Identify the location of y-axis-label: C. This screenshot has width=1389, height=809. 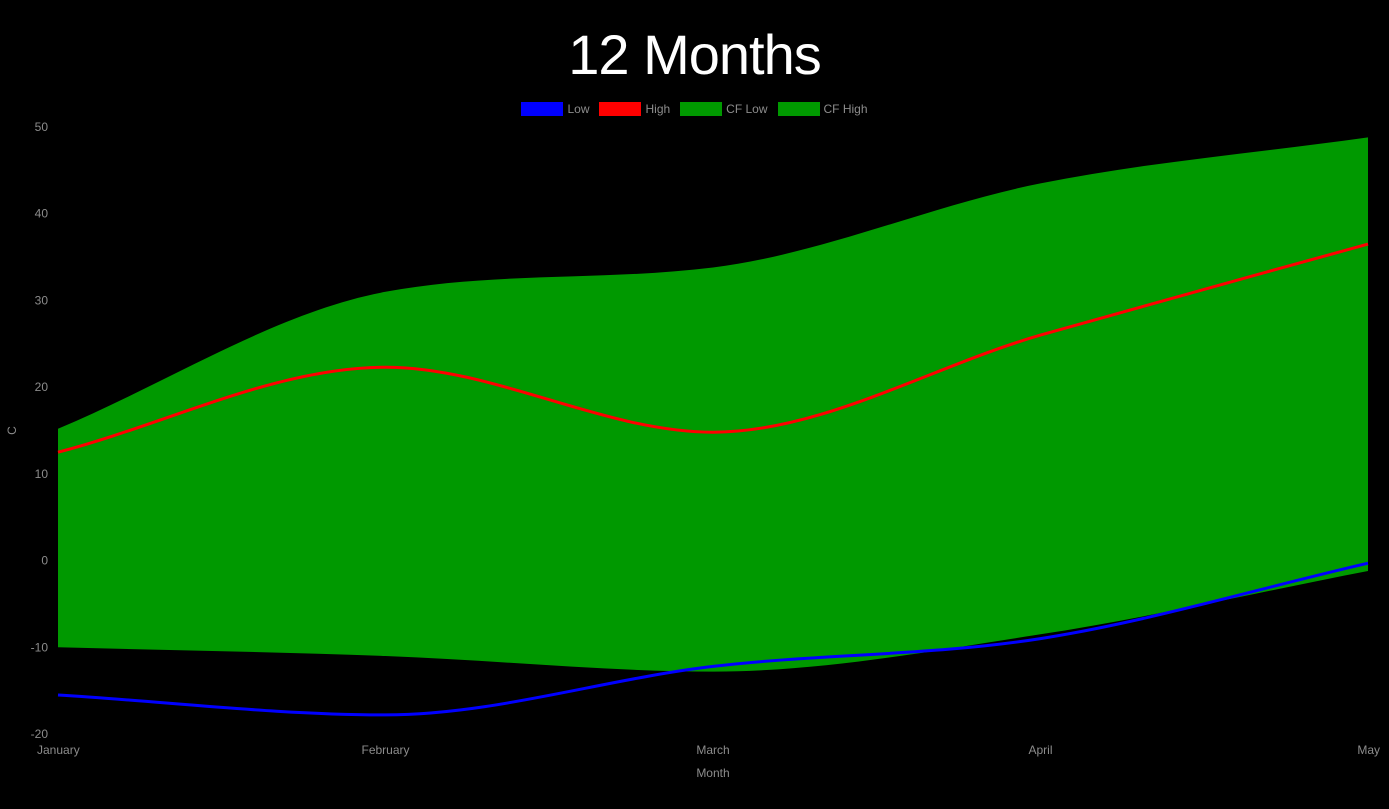
(12, 430).